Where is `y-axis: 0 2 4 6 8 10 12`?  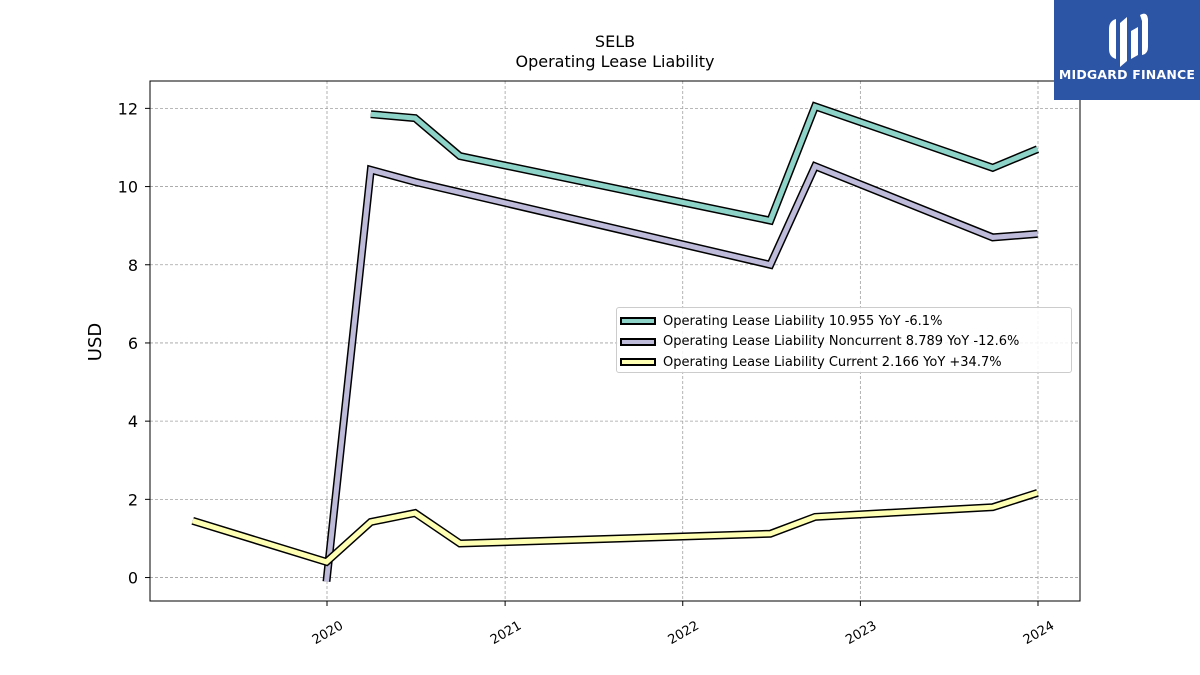 y-axis: 0 2 4 6 8 10 12 is located at coordinates (134, 343).